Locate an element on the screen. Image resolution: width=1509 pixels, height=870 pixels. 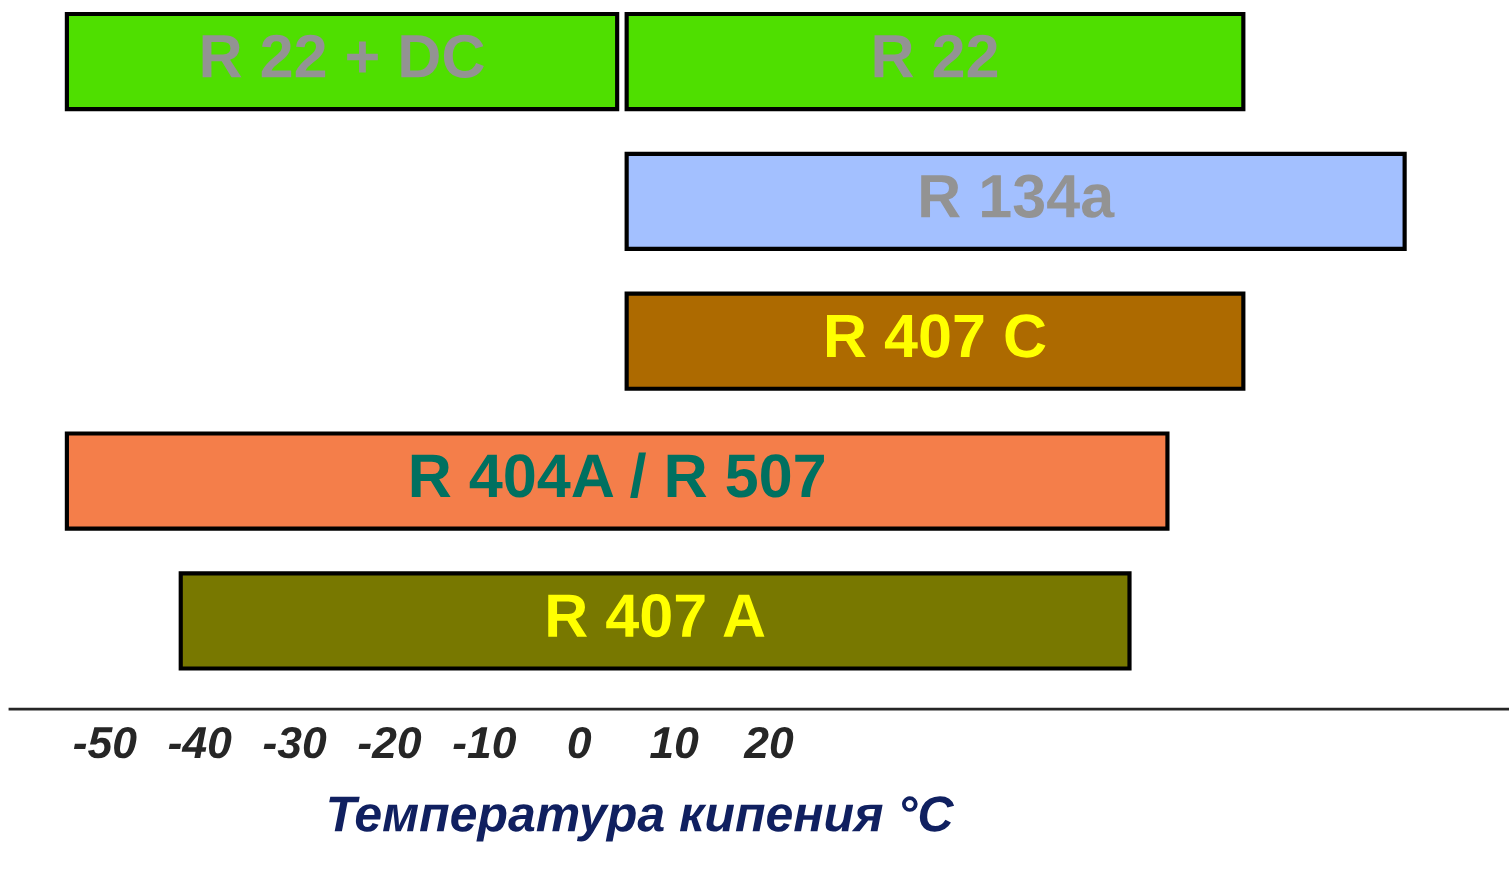
y-tick-label: R 134a is located at coordinates (1018, 196).